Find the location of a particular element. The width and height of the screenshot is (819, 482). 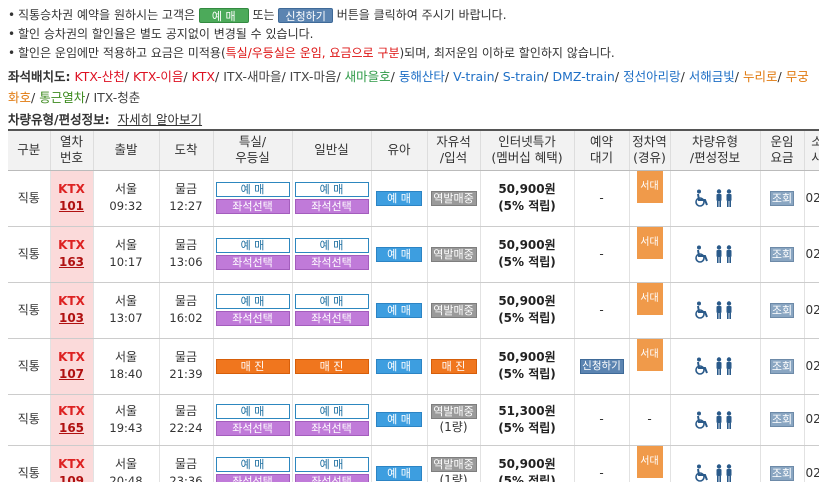

infant-cell: 예 매 is located at coordinates (398, 254).